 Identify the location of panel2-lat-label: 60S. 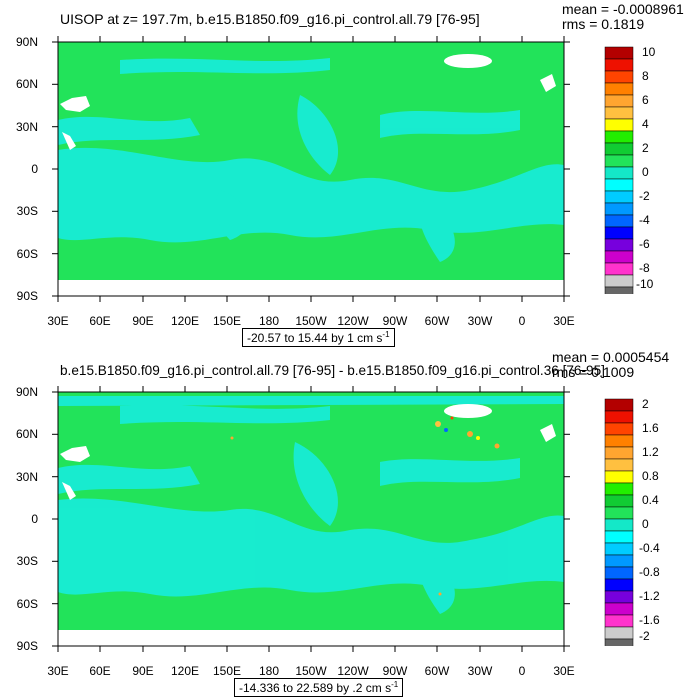
(27, 604).